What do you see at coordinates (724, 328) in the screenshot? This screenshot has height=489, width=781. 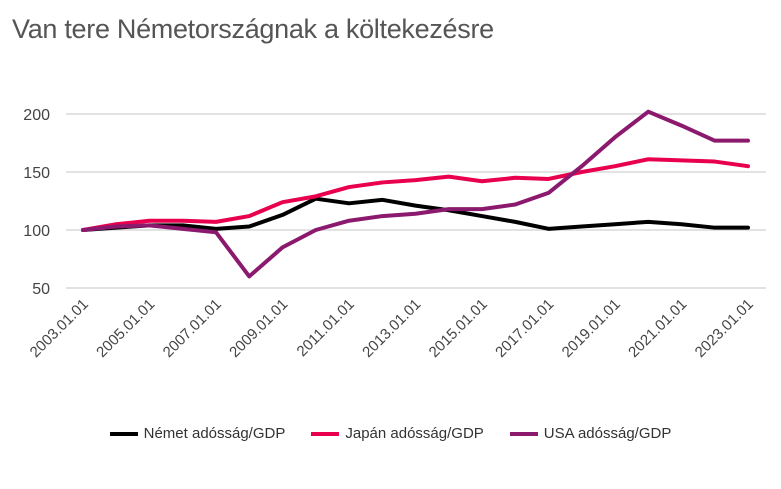 I see `x-tick-label: 2023.01.01` at bounding box center [724, 328].